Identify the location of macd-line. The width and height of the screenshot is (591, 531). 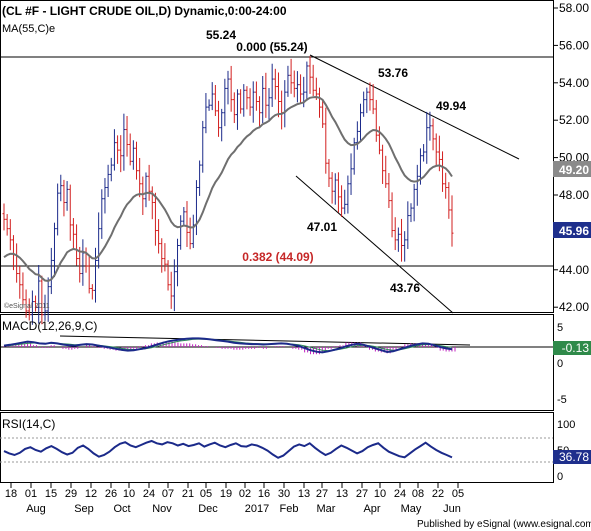
(228, 345).